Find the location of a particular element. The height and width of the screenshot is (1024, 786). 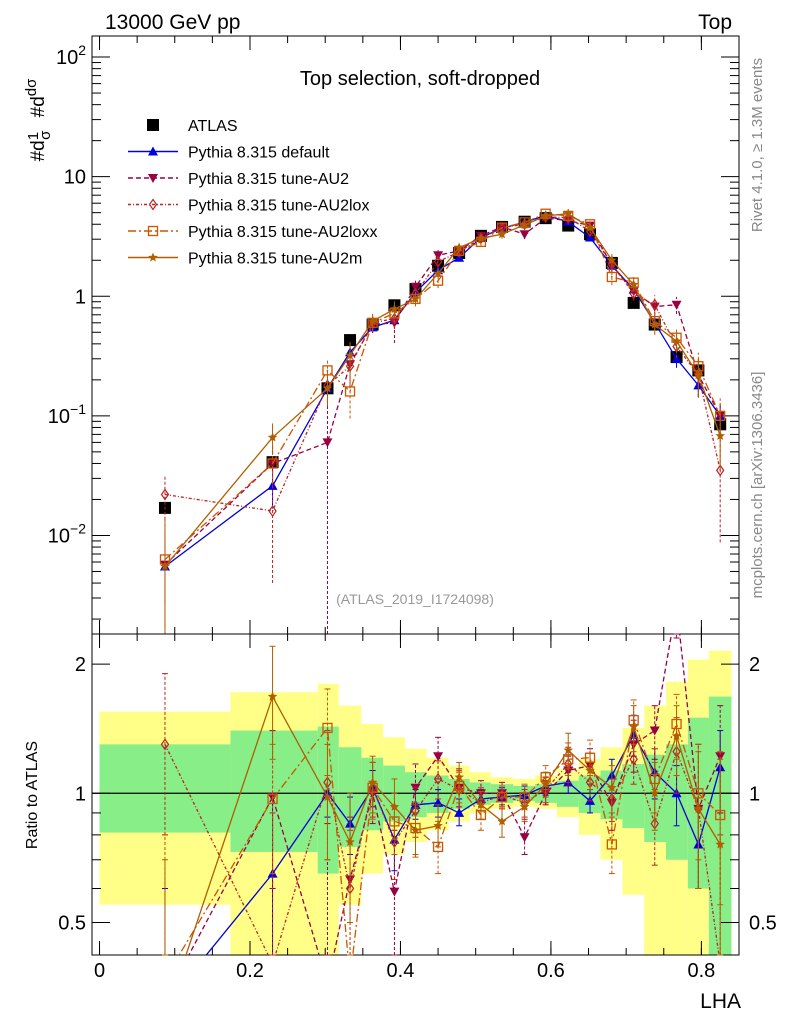

main-y-tick-label: 1 is located at coordinates (80, 297).